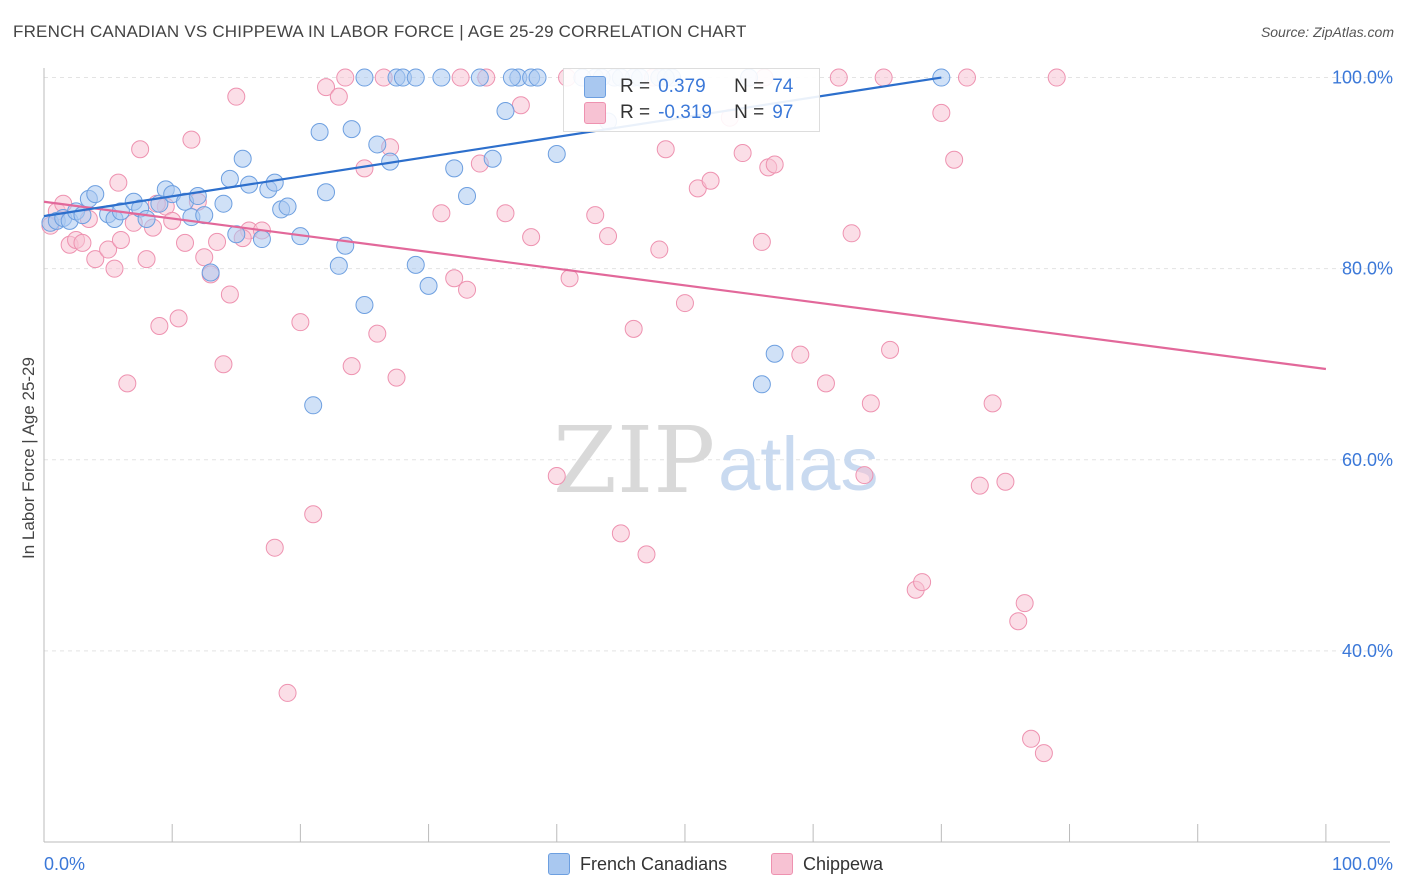 The width and height of the screenshot is (1406, 892). I want to click on watermark-zip: ZIP, so click(634, 460).